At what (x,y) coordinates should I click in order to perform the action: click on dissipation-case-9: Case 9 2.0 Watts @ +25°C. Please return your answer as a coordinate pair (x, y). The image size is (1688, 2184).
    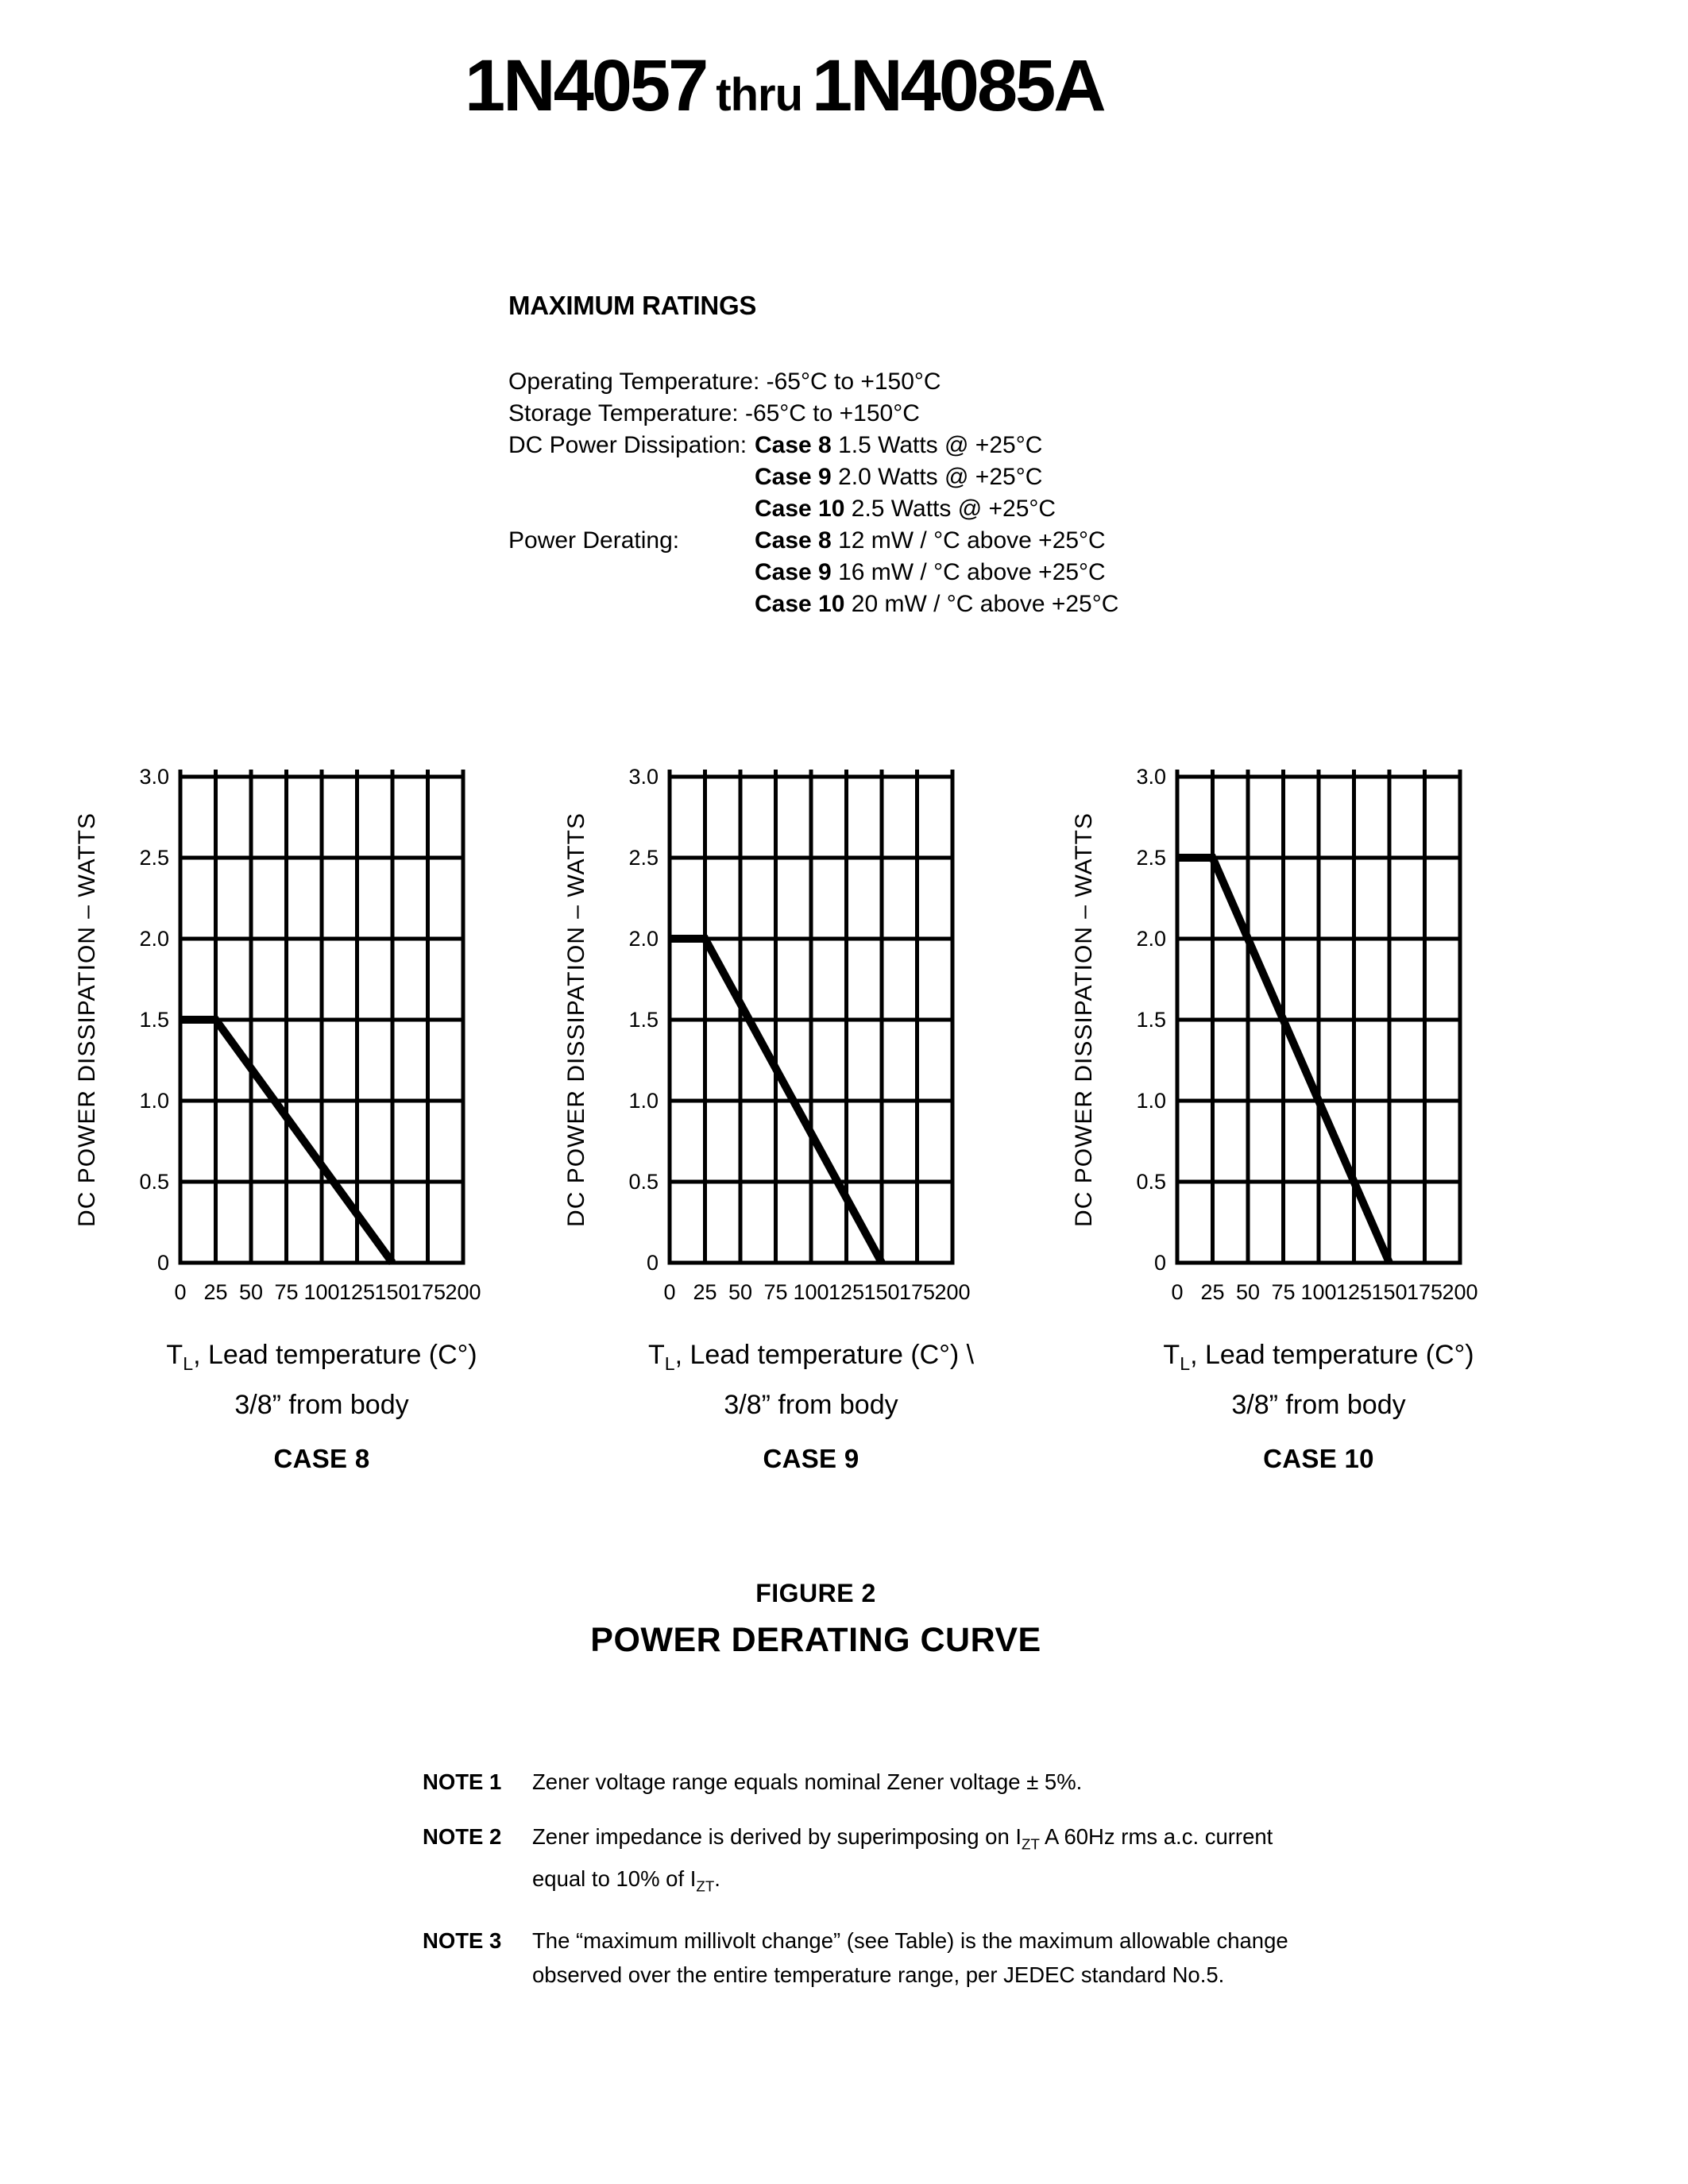
    Looking at the image, I should click on (906, 477).